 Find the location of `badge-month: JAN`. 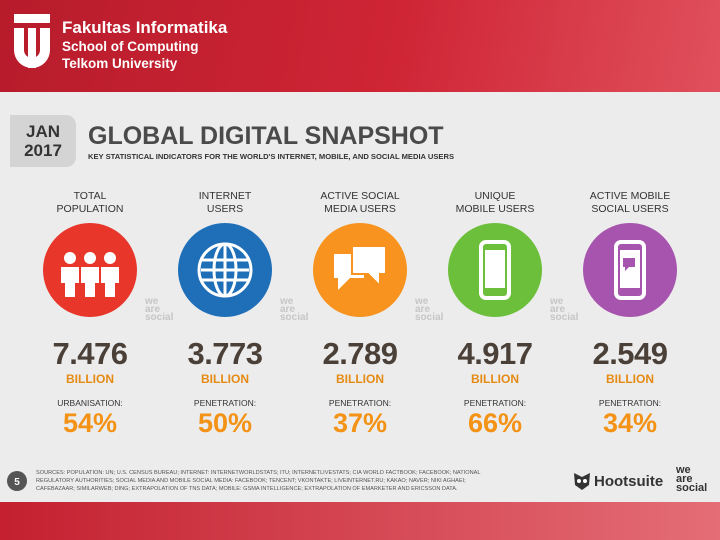

badge-month: JAN is located at coordinates (42, 131).